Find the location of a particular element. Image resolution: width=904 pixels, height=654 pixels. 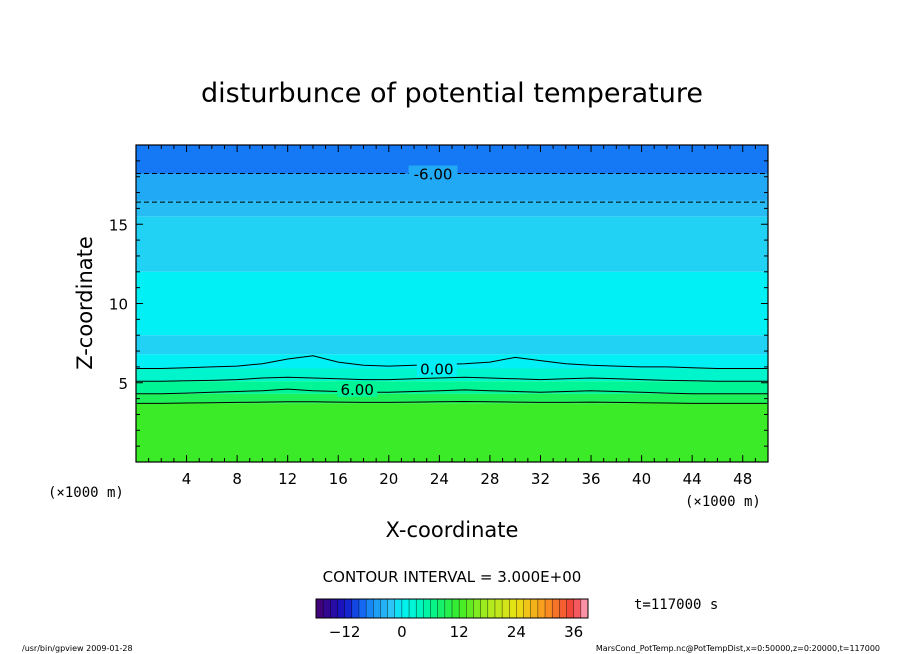

colorbar is located at coordinates (452, 608).